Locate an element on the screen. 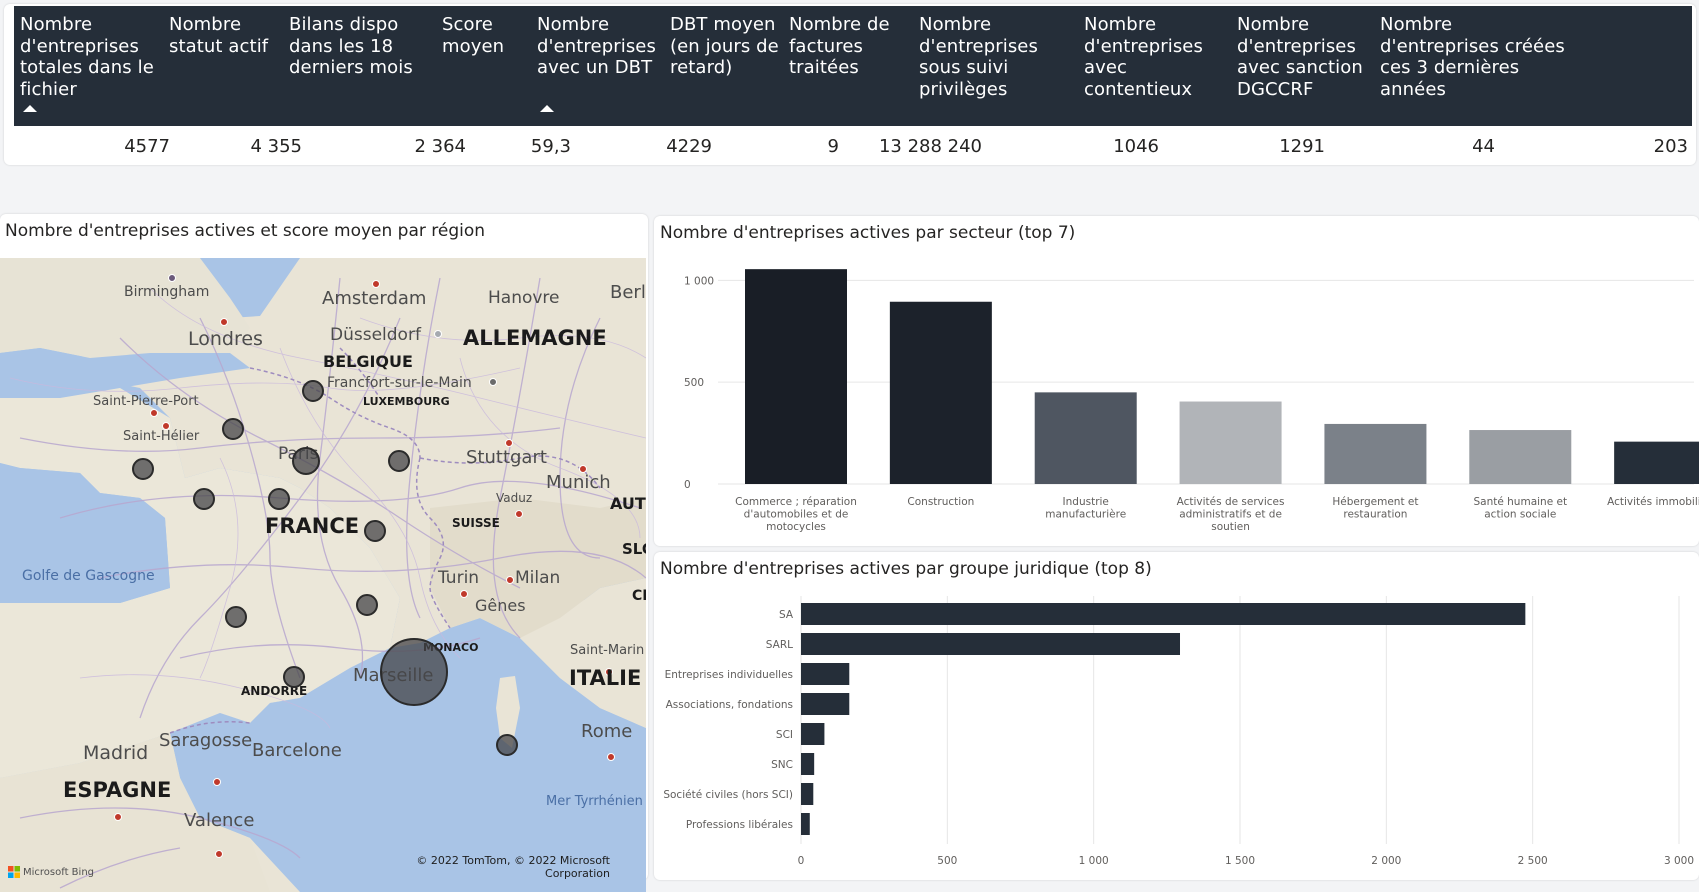 This screenshot has width=1699, height=892. map-label-saint-pierre-port: Saint-Pierre-Port is located at coordinates (146, 401).